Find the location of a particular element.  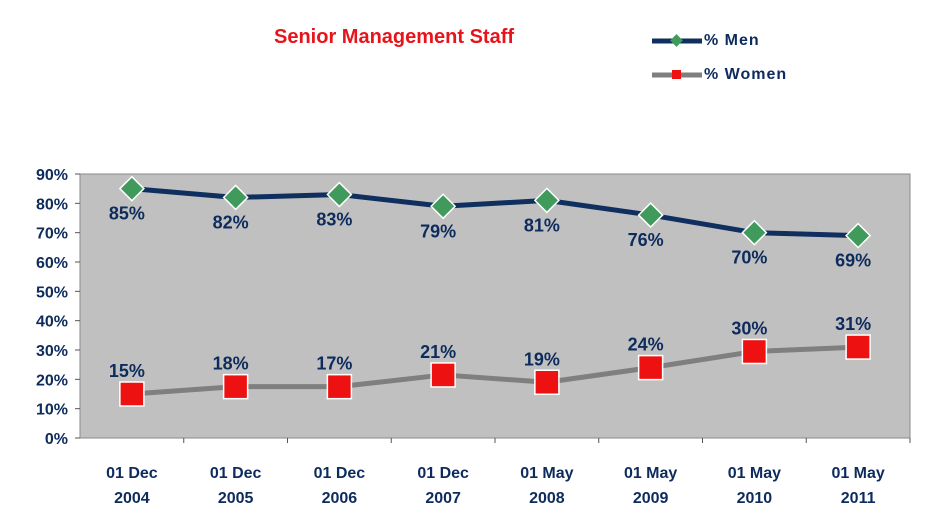

data-label: 83% is located at coordinates (334, 220).